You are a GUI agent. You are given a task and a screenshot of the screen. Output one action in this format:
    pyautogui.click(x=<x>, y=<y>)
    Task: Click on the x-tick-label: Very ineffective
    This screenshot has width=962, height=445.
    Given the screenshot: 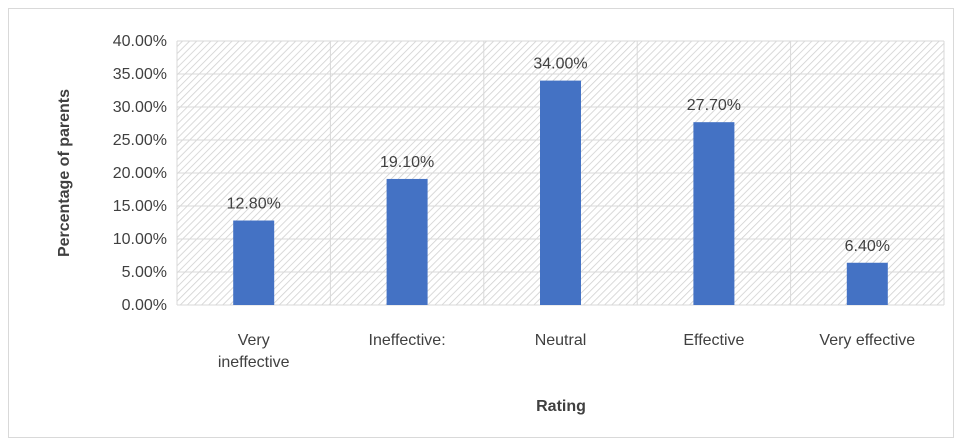 What is the action you would take?
    pyautogui.click(x=254, y=351)
    